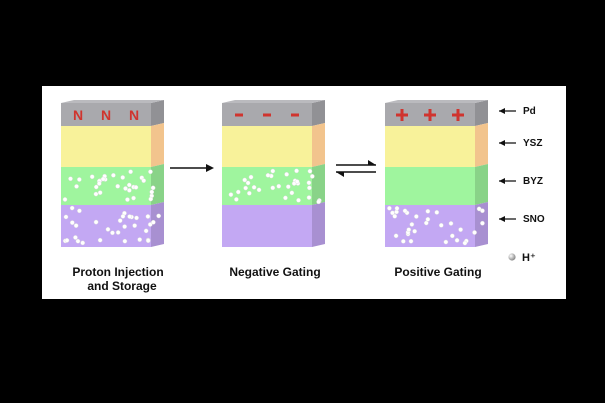 This screenshot has width=605, height=403. Describe the element at coordinates (481, 184) in the screenshot. I see `stack-3-byz-side` at that location.